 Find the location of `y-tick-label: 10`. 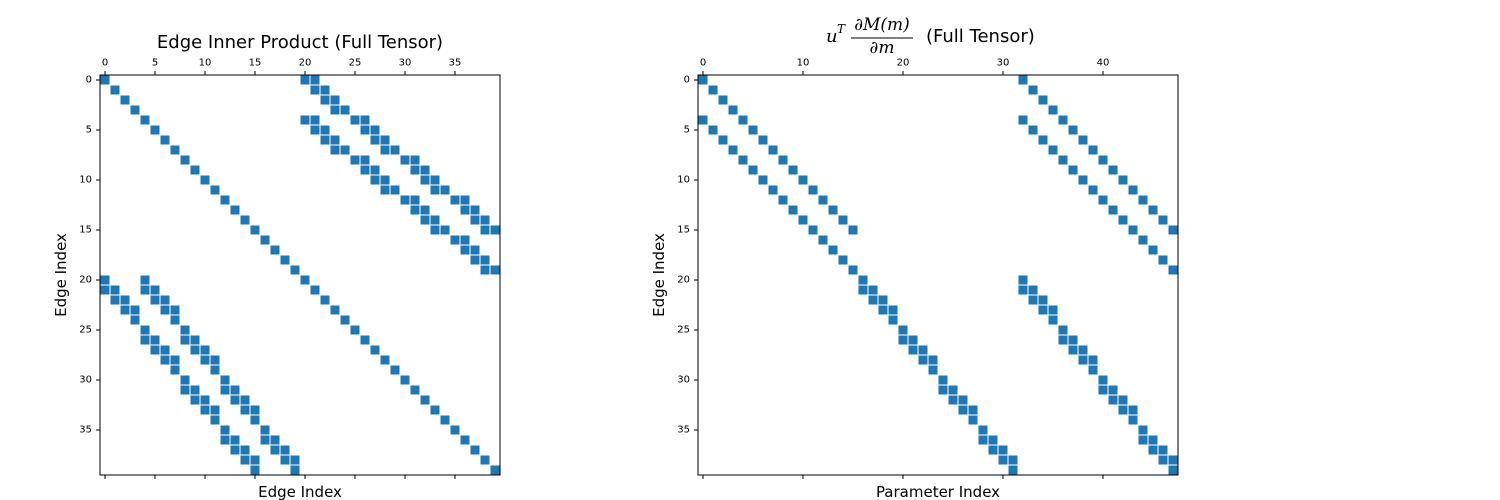

y-tick-label: 10 is located at coordinates (683, 180).